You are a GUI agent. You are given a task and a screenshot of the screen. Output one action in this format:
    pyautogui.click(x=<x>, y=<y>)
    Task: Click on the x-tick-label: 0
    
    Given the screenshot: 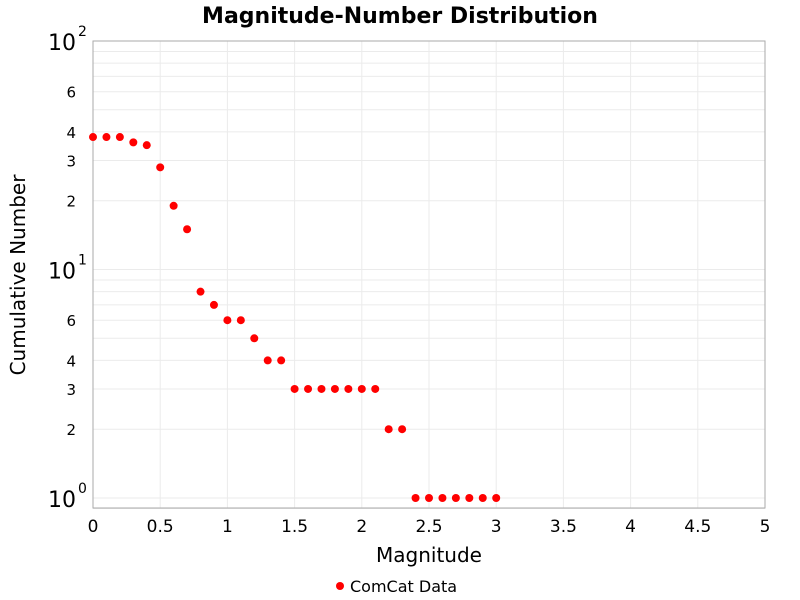 What is the action you would take?
    pyautogui.click(x=93, y=527)
    